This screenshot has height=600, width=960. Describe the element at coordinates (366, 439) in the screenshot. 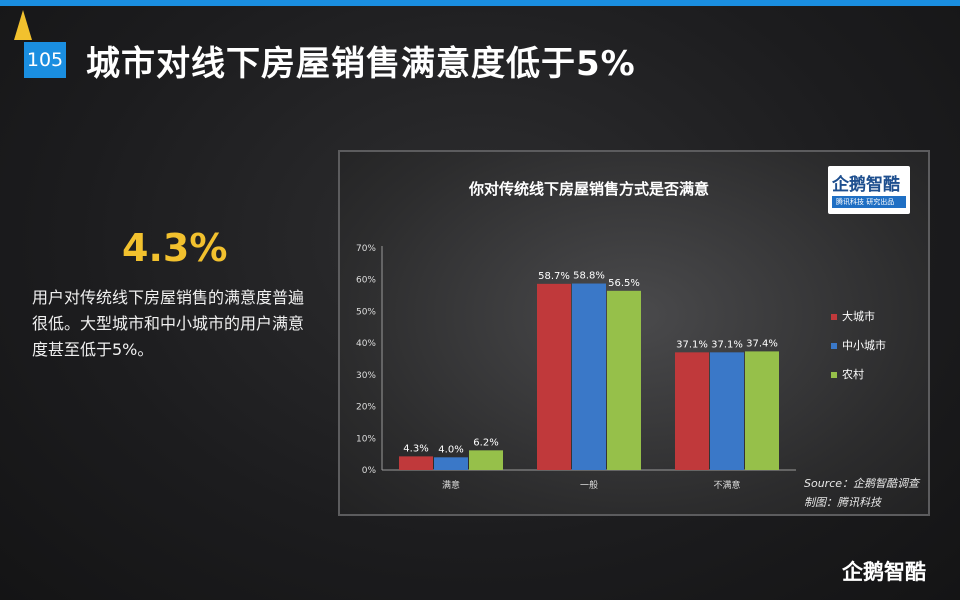

I see `y-tick-label: 10%` at that location.